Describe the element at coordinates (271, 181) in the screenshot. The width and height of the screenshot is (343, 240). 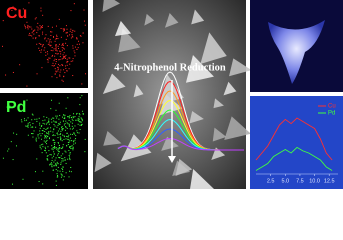
I see `x-tick-label: 2.5` at that location.